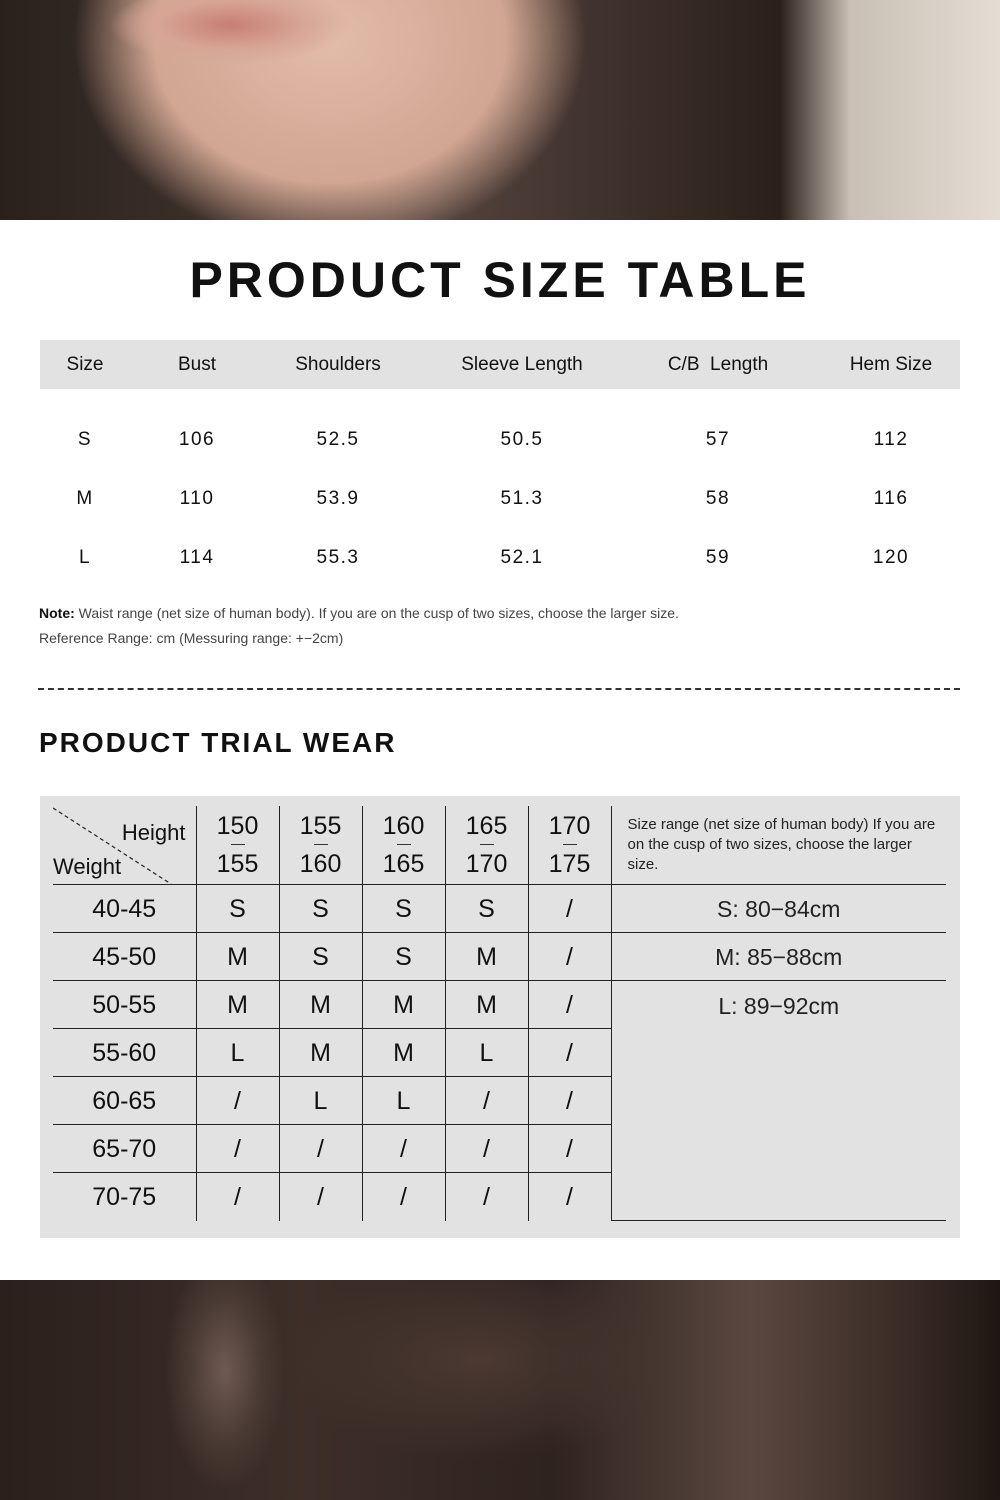 Image resolution: width=1000 pixels, height=1500 pixels. What do you see at coordinates (891, 439) in the screenshot?
I see `size-cell: 112` at bounding box center [891, 439].